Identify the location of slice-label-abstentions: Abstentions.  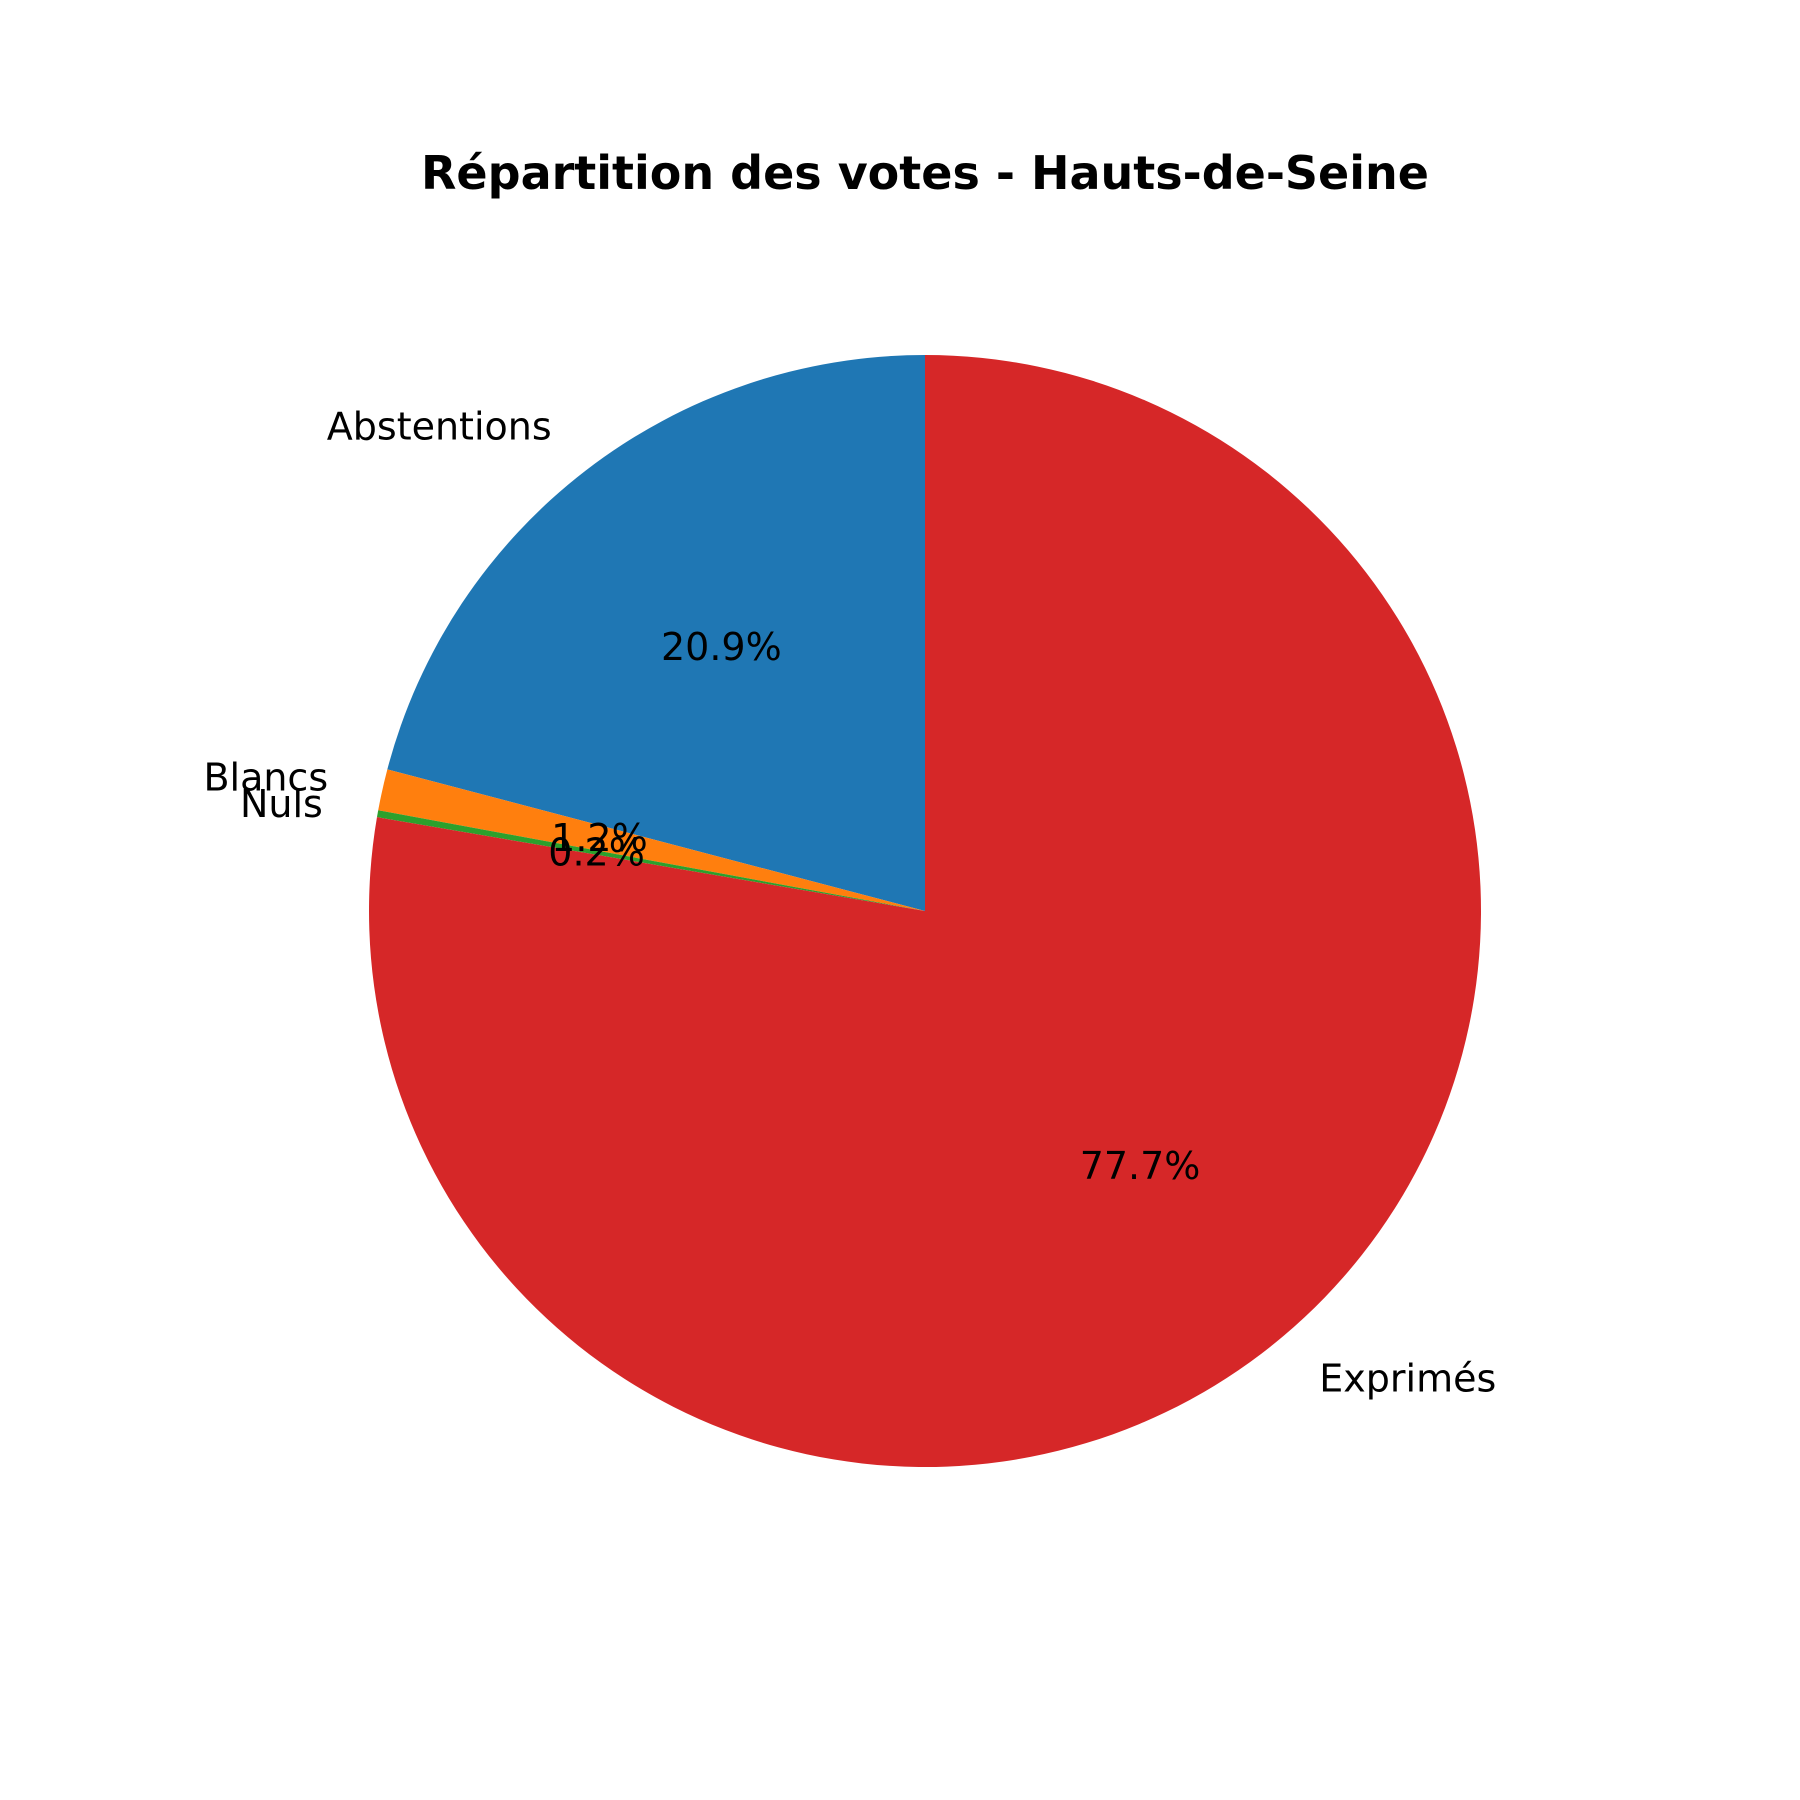
(439, 427).